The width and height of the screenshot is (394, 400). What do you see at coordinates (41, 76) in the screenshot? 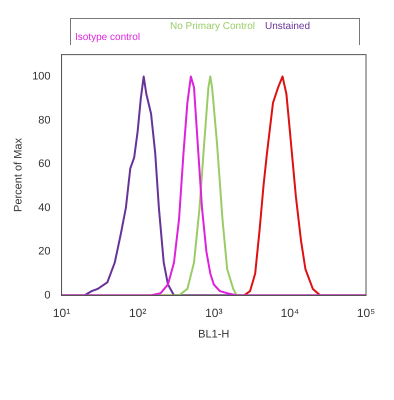
I see `y-tick-label: 100` at bounding box center [41, 76].